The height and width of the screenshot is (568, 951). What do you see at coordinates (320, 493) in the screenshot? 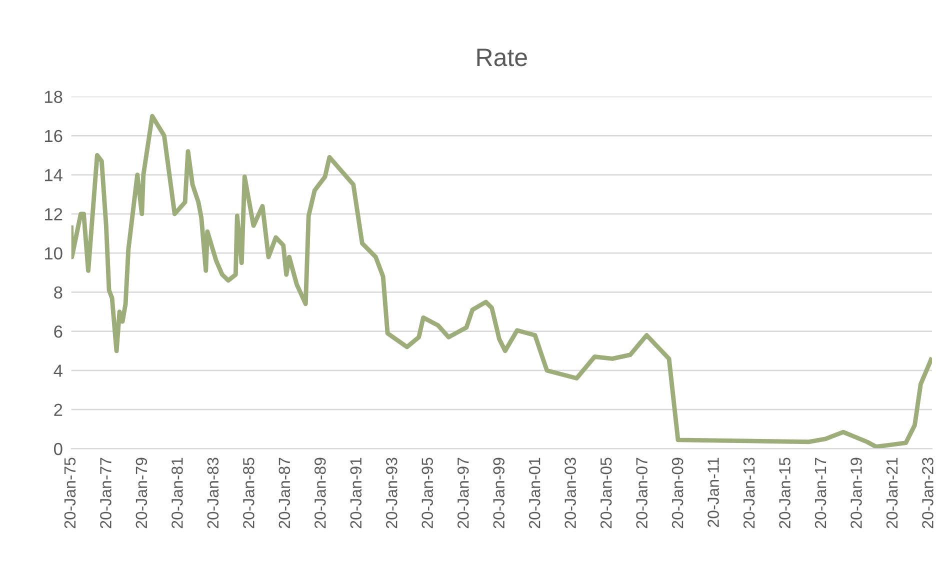
I see `x-tick-label: 20-Jan-89` at bounding box center [320, 493].